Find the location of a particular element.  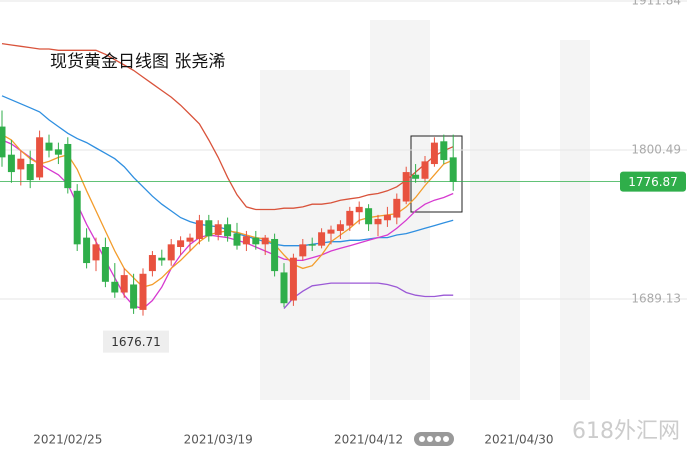

x-tick-label: 2021/04/30 is located at coordinates (518, 440).